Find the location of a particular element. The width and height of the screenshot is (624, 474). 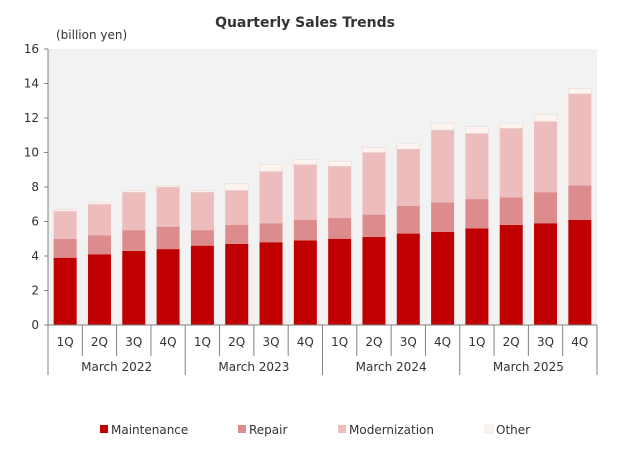

legend-label-maintenance: Maintenance is located at coordinates (149, 430).